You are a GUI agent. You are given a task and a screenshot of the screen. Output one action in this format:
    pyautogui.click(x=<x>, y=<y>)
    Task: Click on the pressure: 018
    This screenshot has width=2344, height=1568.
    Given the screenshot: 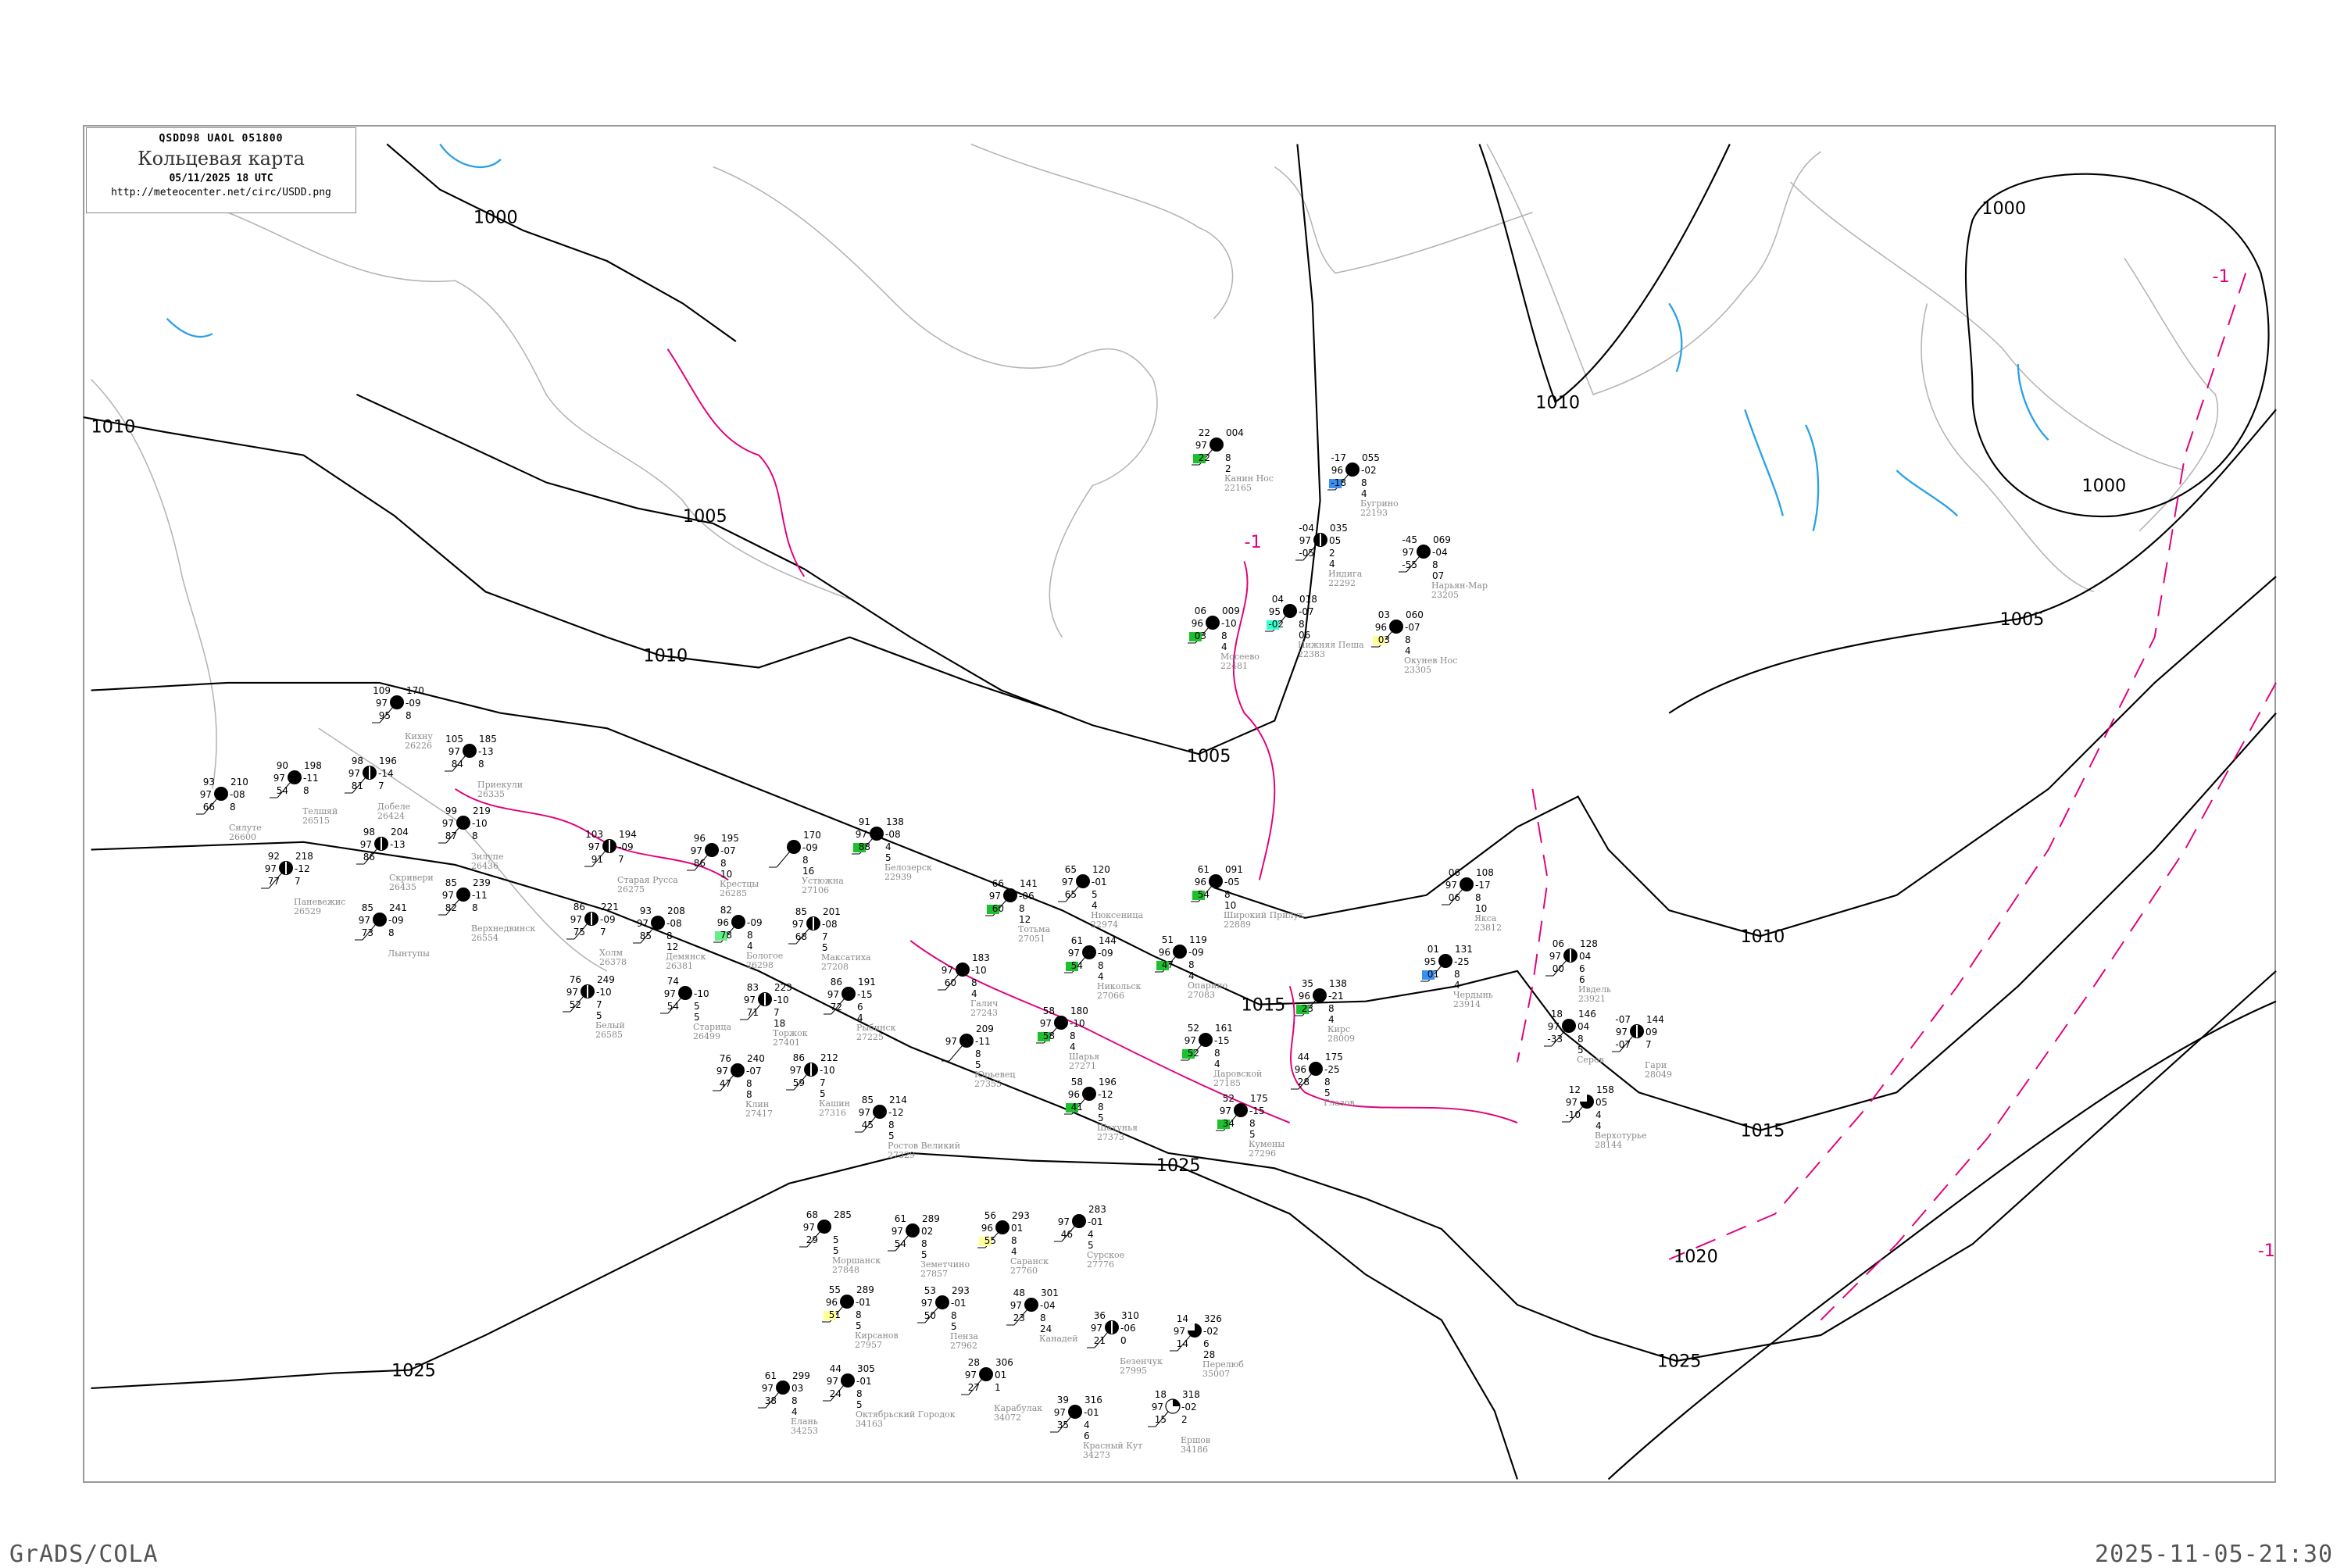 What is the action you would take?
    pyautogui.click(x=1308, y=599)
    